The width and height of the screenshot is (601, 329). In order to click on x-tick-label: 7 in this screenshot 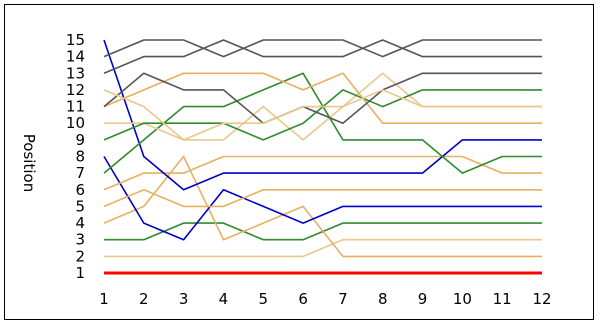, I will do `click(343, 299)`.